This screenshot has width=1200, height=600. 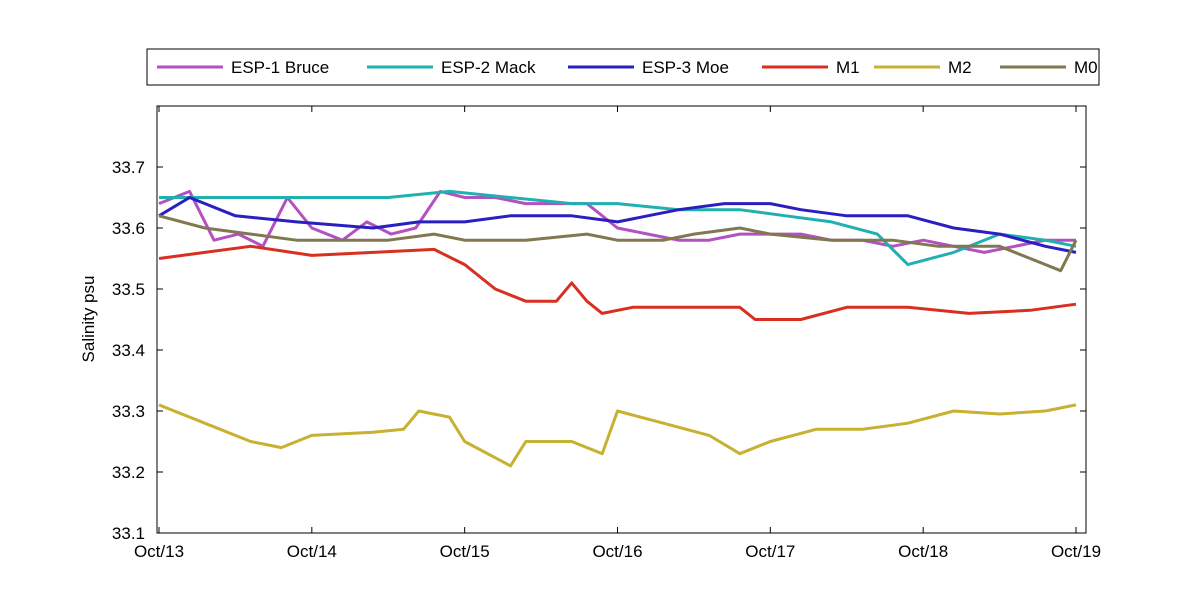 What do you see at coordinates (1076, 551) in the screenshot?
I see `x-tick-label: Oct/19` at bounding box center [1076, 551].